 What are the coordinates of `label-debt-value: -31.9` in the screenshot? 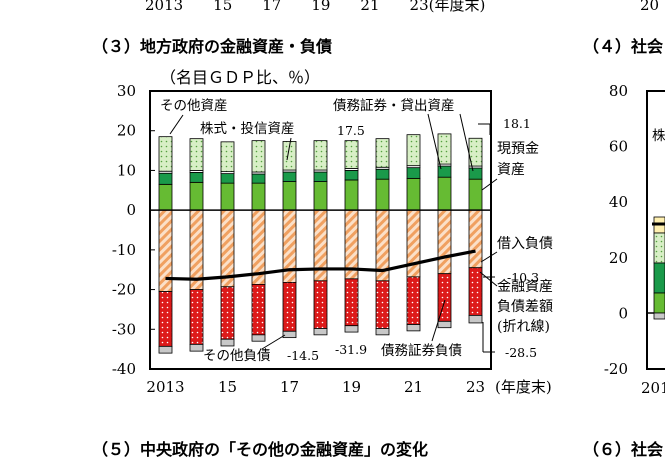 It's located at (351, 349).